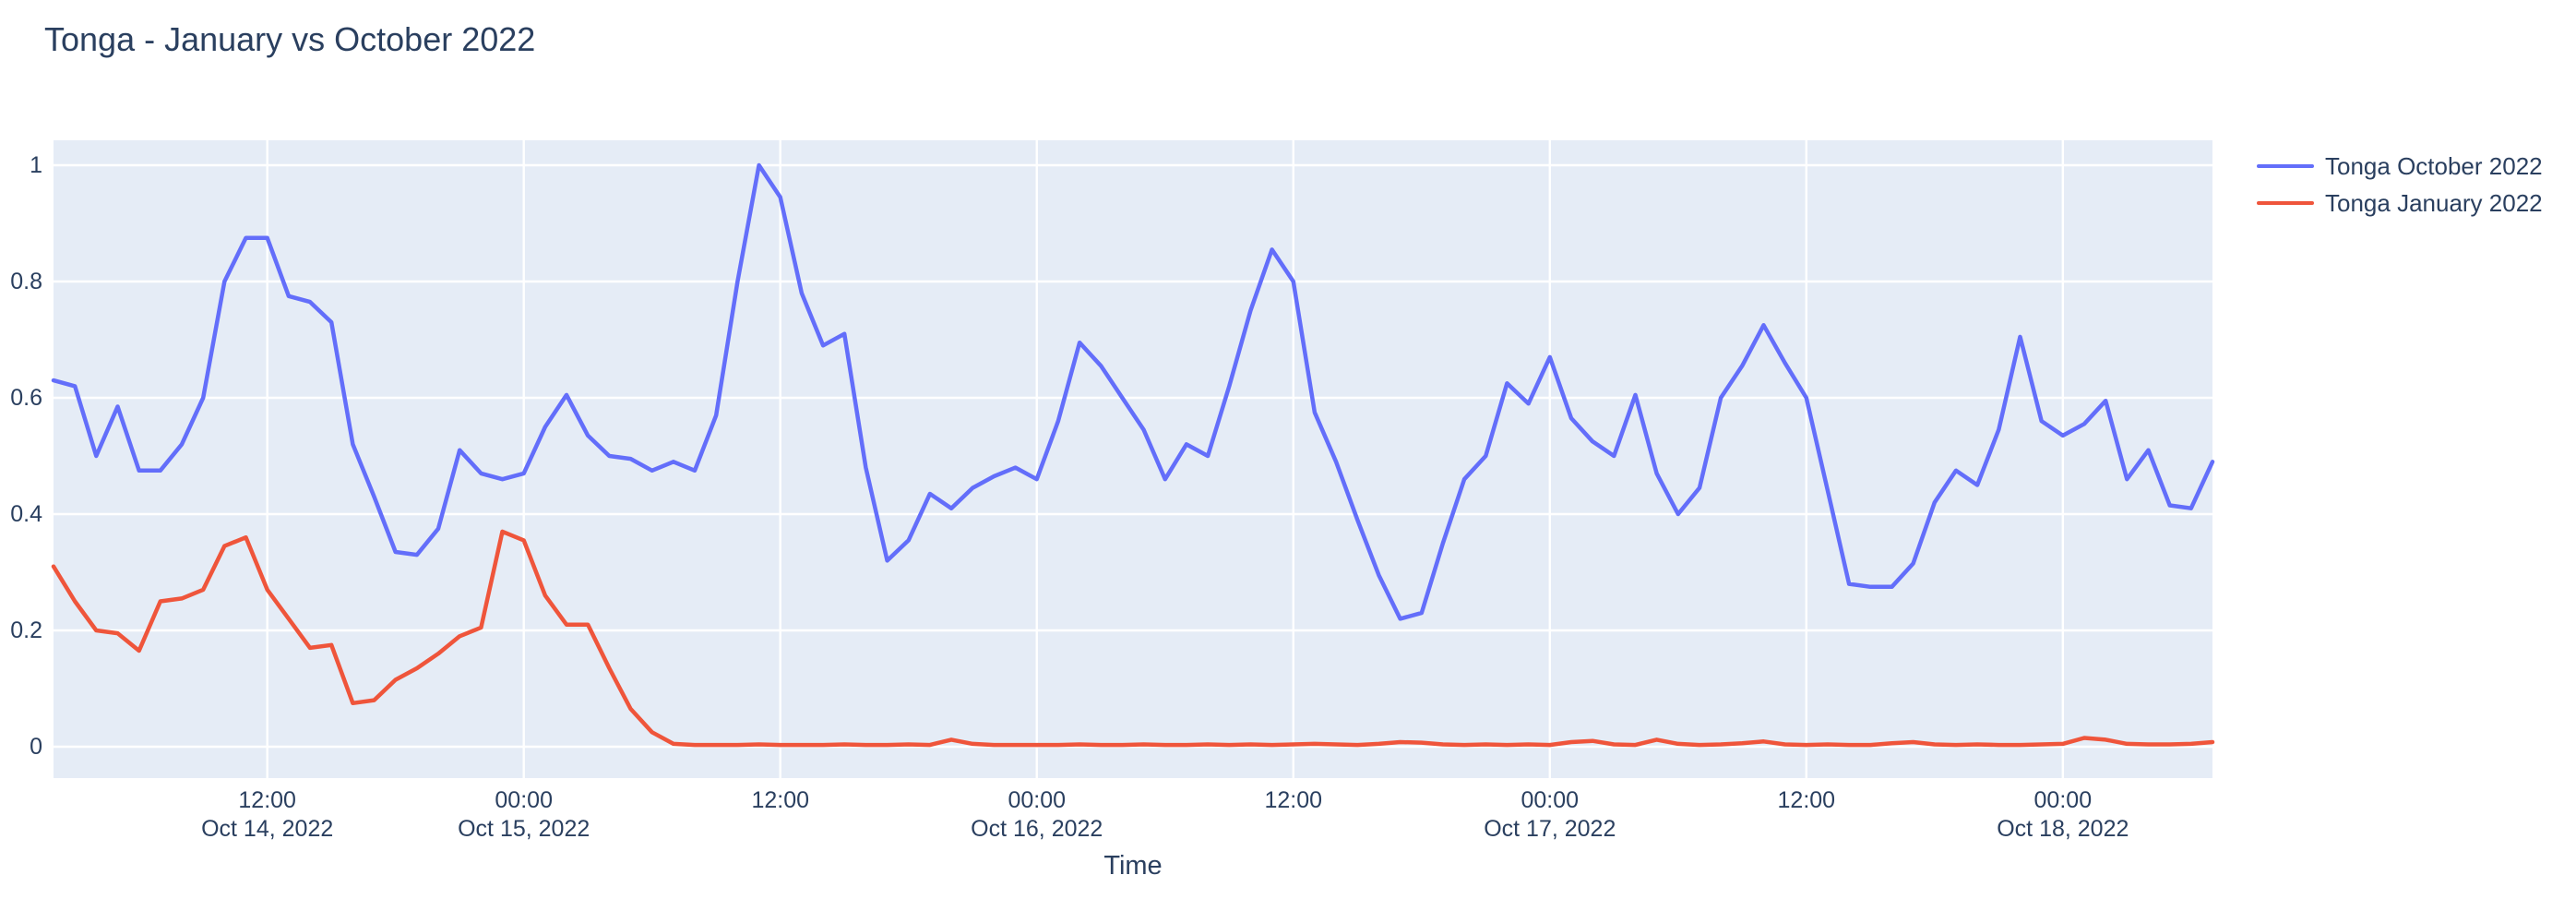 The image size is (2576, 899). What do you see at coordinates (524, 815) in the screenshot?
I see `x-tick-label: 00:00 Oct 15, 2022` at bounding box center [524, 815].